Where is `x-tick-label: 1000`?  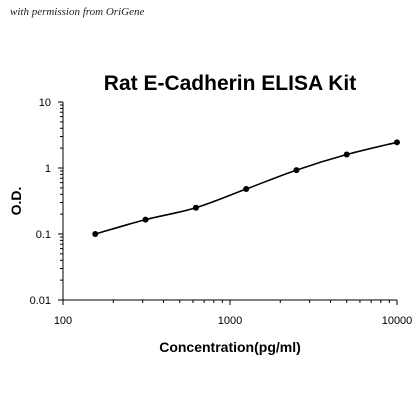
x-tick-label: 1000 is located at coordinates (230, 321).